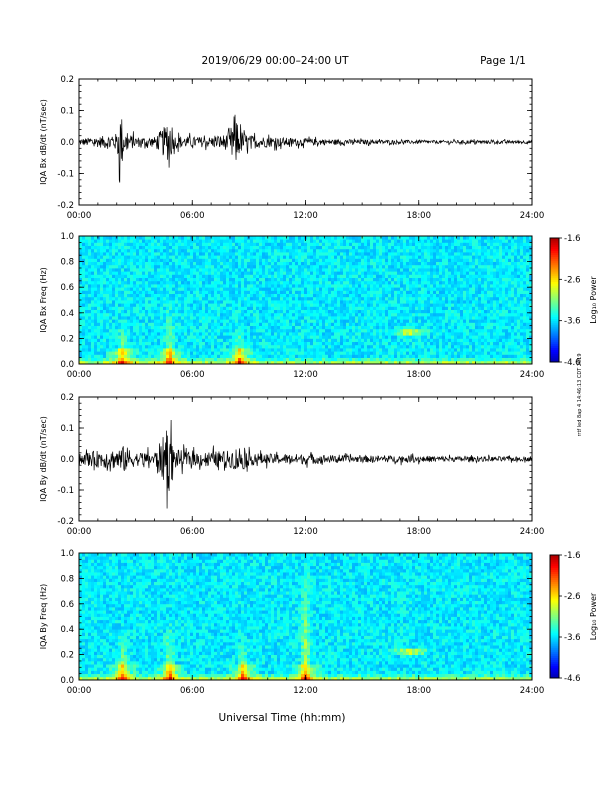 The height and width of the screenshot is (792, 612). What do you see at coordinates (532, 216) in the screenshot?
I see `x-tick-label: 24:00` at bounding box center [532, 216].